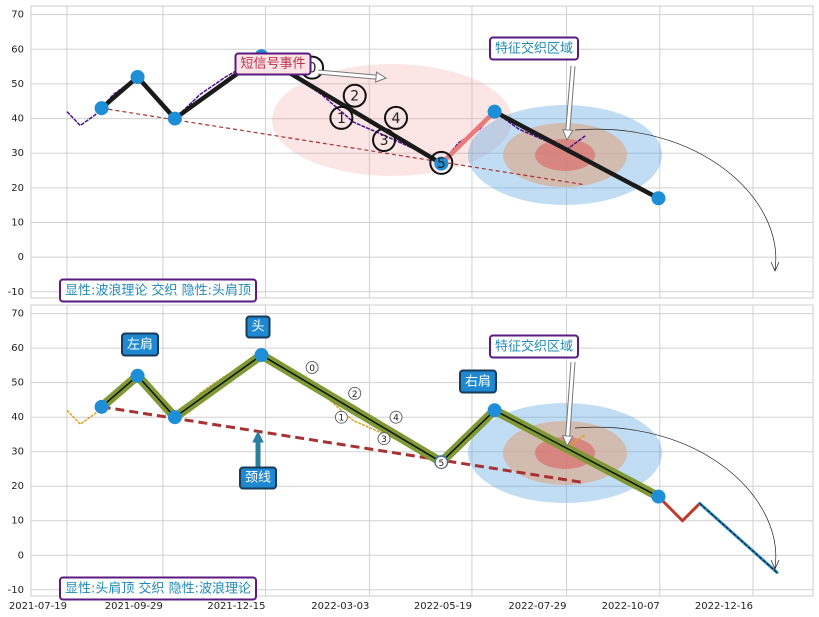 Image resolution: width=819 pixels, height=617 pixels. I want to click on annotation: 显性:波浪理论 交织 隐性:头肩顶, so click(158, 291).